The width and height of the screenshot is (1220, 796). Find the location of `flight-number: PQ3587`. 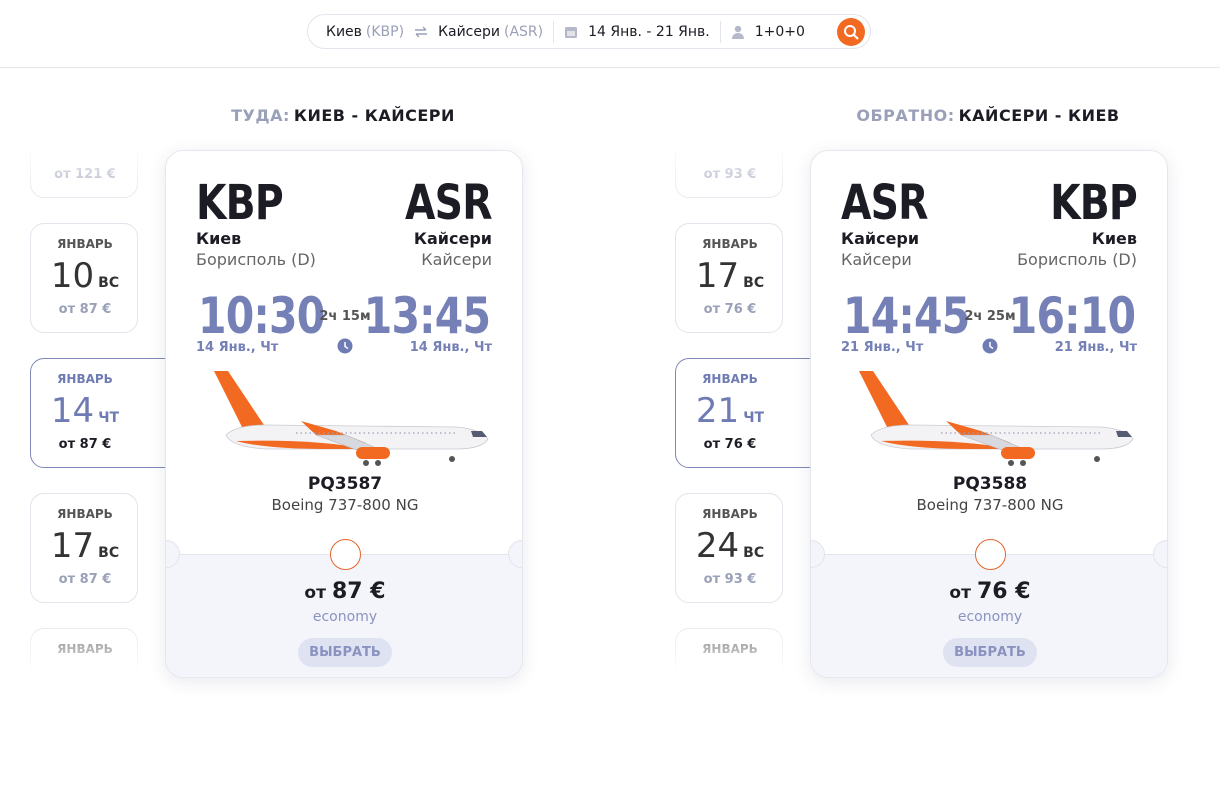

flight-number: PQ3587 is located at coordinates (345, 484).